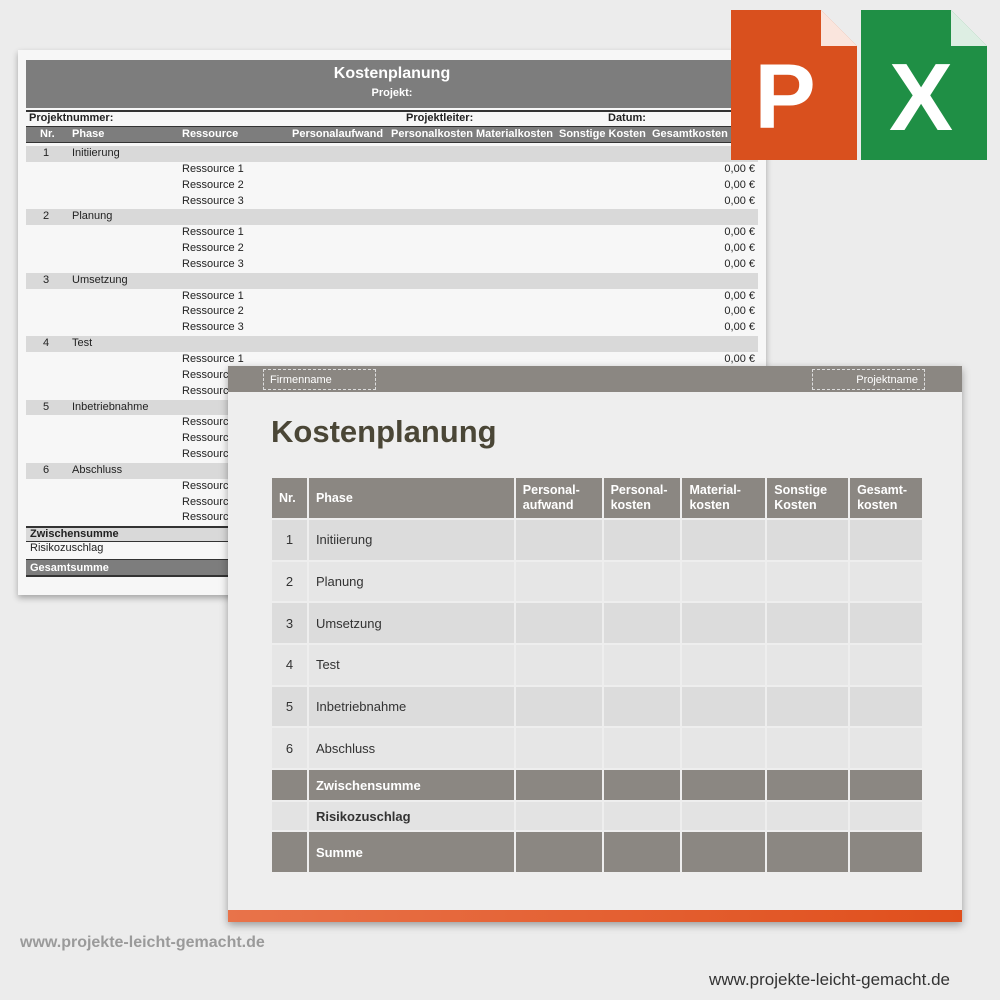 The width and height of the screenshot is (1000, 1000). Describe the element at coordinates (921, 97) in the screenshot. I see `svg-text: X` at that location.